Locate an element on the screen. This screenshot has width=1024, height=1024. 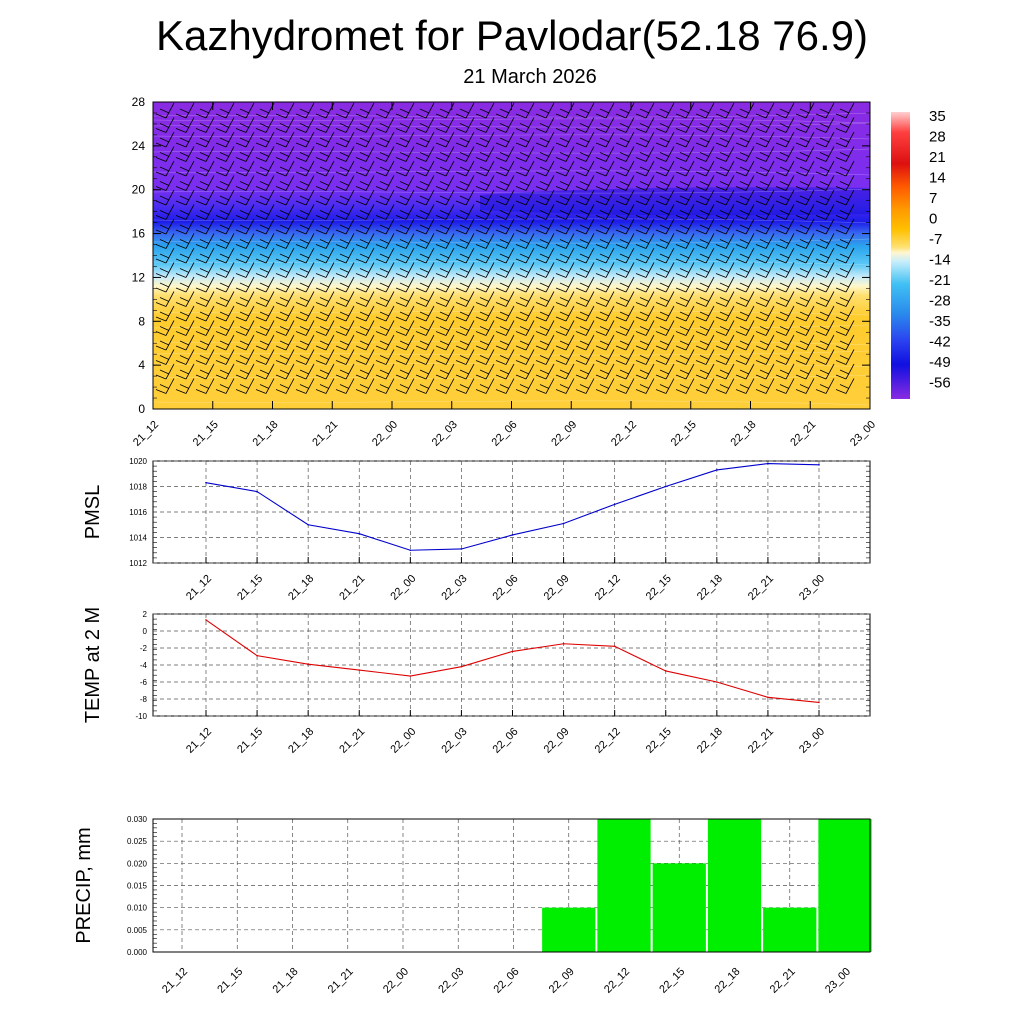
contour-line is located at coordinates (511, 137).